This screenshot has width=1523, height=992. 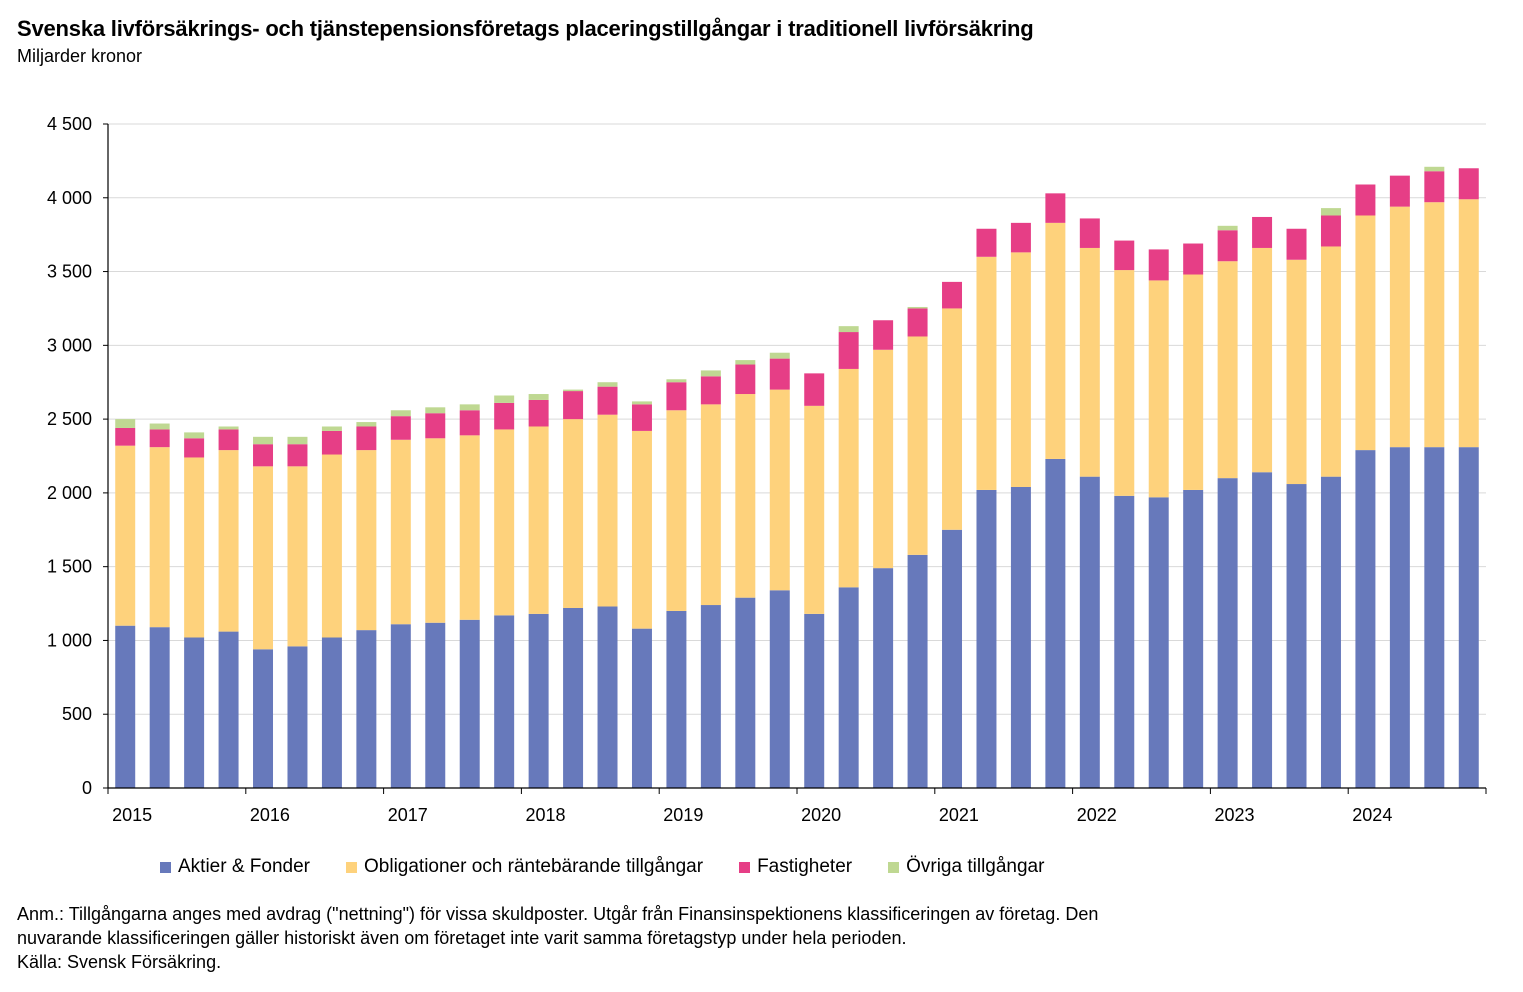 I want to click on bar-segment-s3-2019Q2, so click(x=710, y=373).